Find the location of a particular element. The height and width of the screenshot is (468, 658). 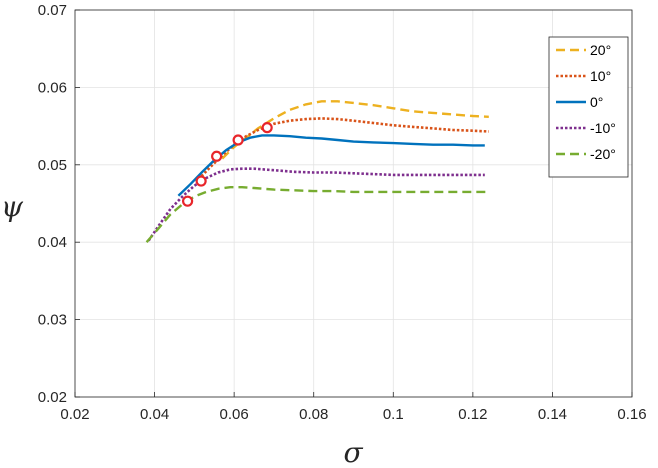

y-tick-label: 0.03 is located at coordinates (52, 320).